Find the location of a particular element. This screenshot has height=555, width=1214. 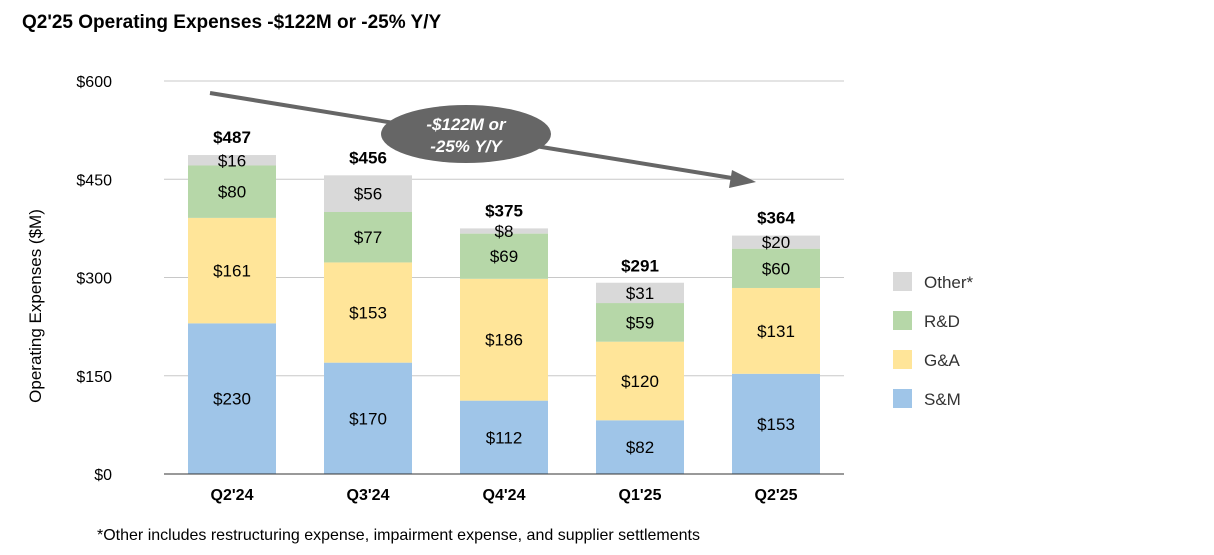

y-tick-label: $300 is located at coordinates (94, 279).